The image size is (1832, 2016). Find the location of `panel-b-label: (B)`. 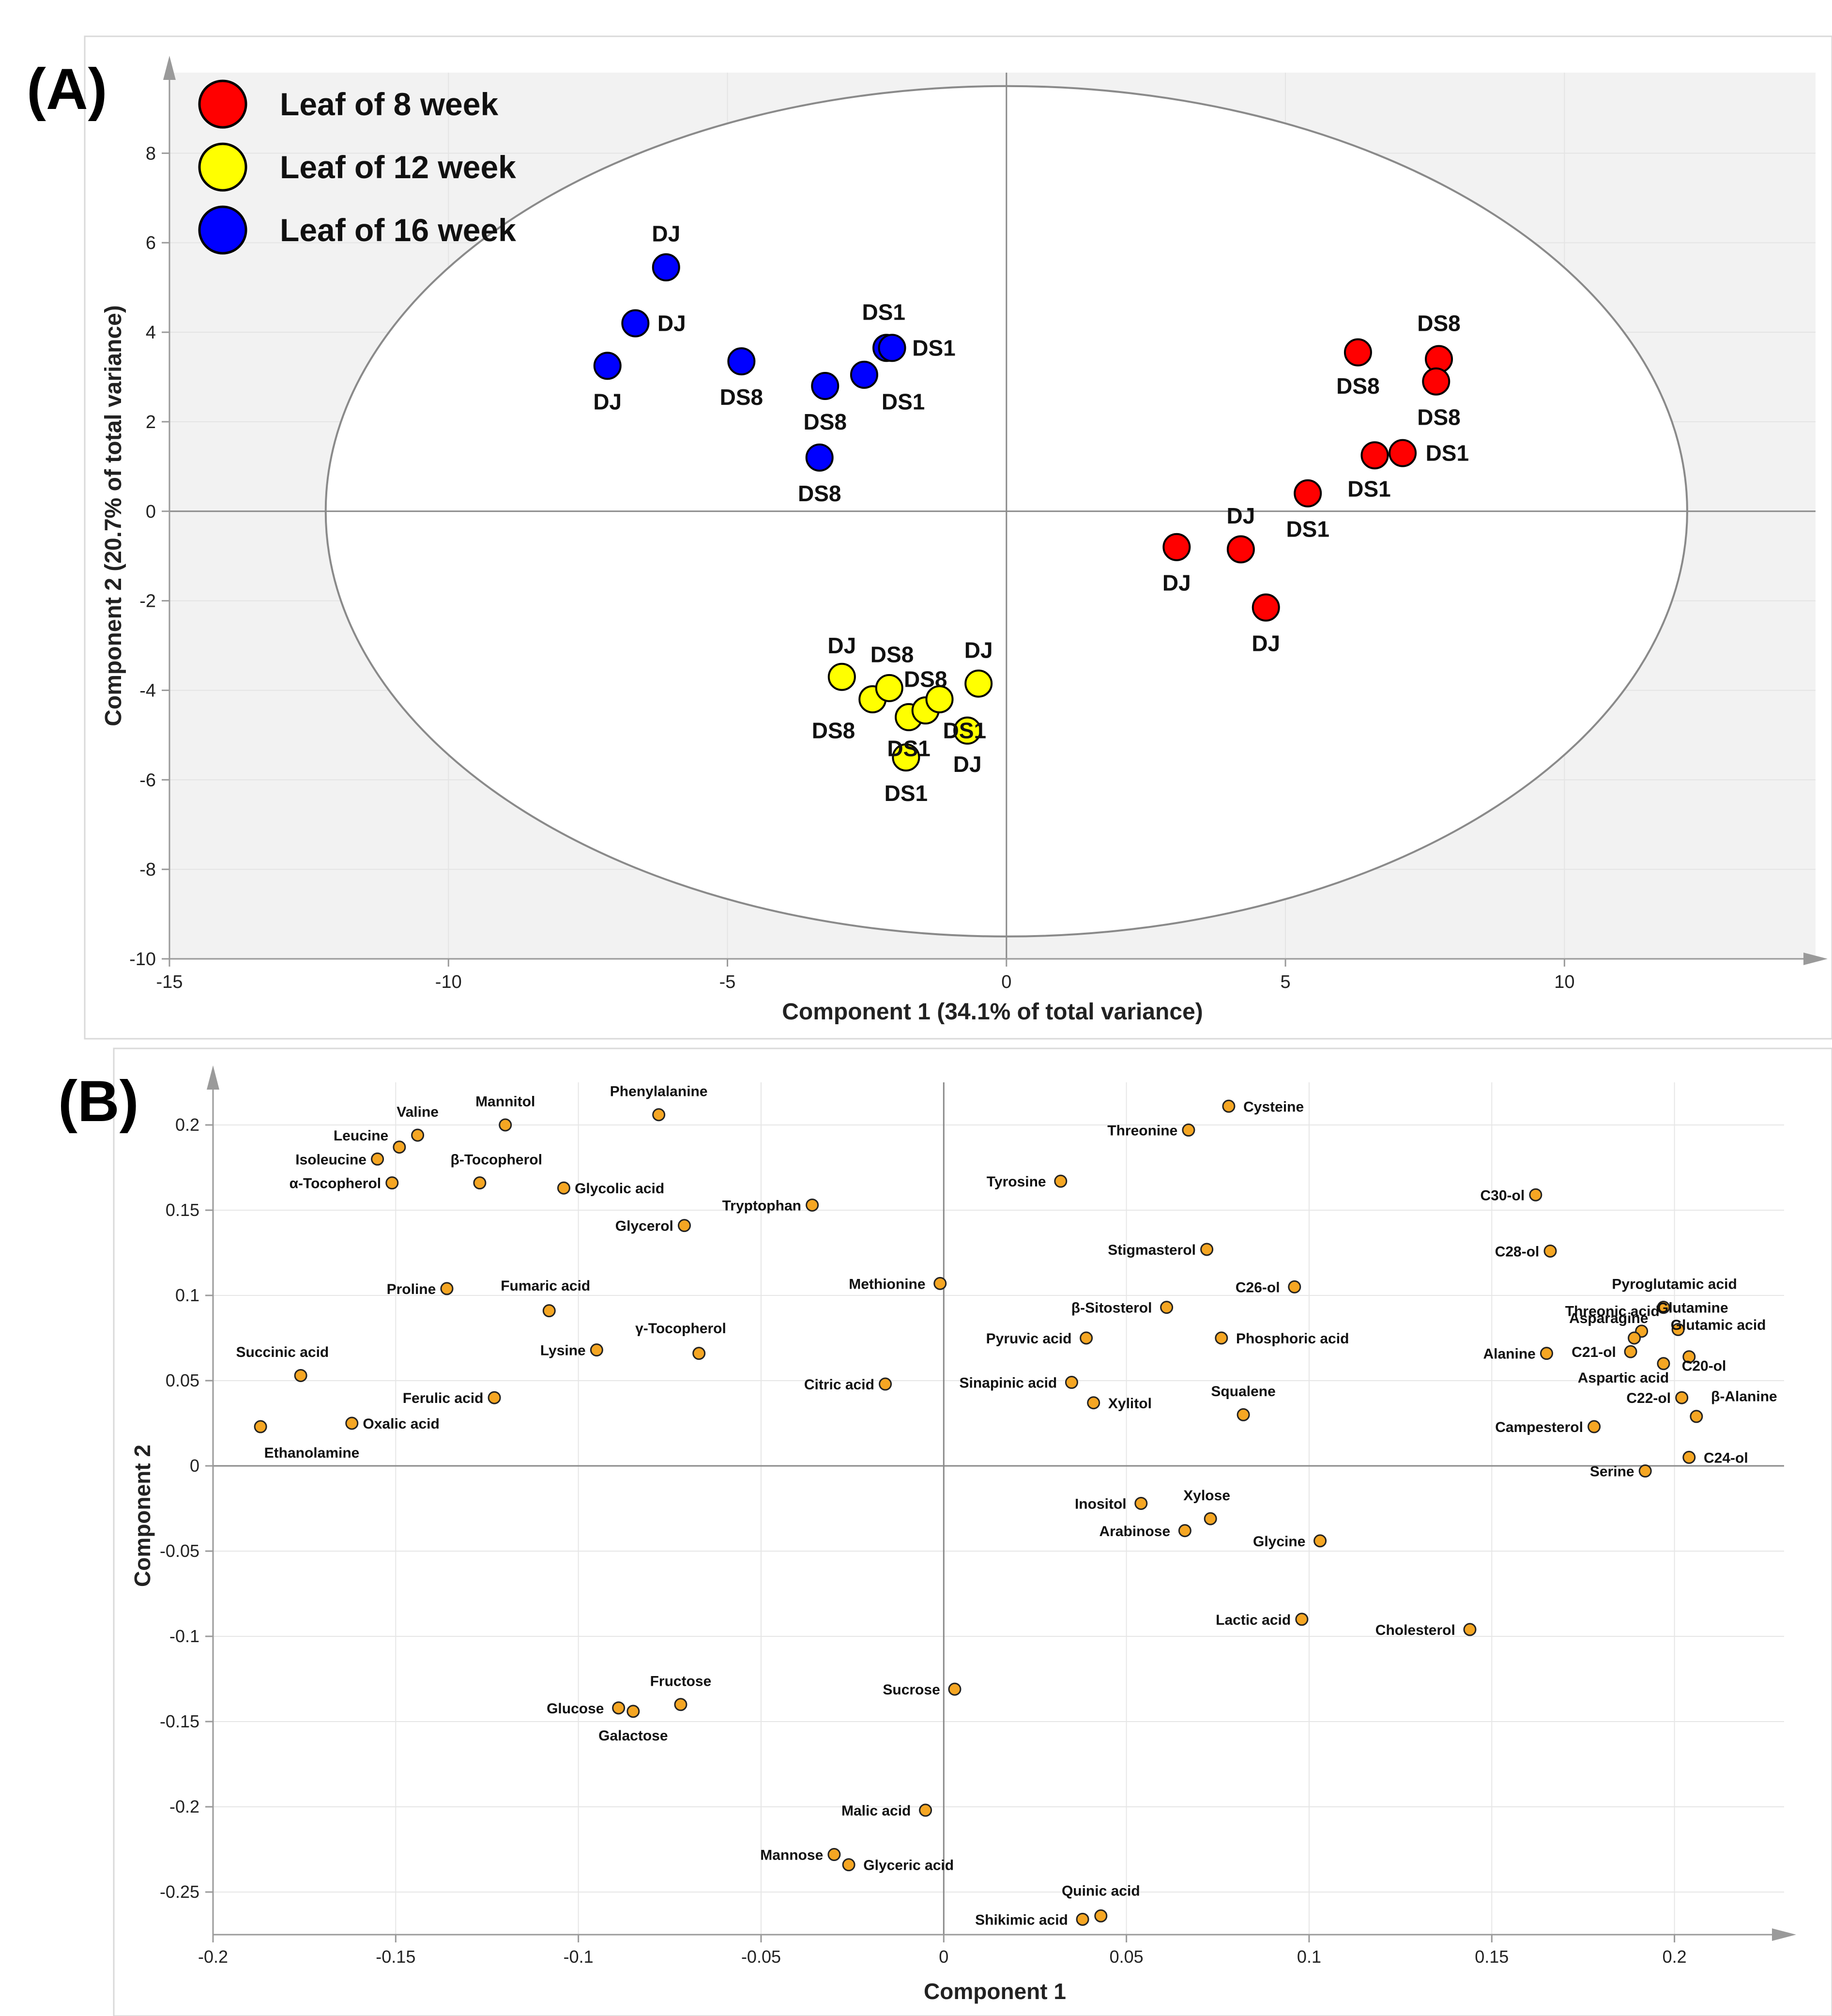

panel-b-label: (B) is located at coordinates (98, 1101).